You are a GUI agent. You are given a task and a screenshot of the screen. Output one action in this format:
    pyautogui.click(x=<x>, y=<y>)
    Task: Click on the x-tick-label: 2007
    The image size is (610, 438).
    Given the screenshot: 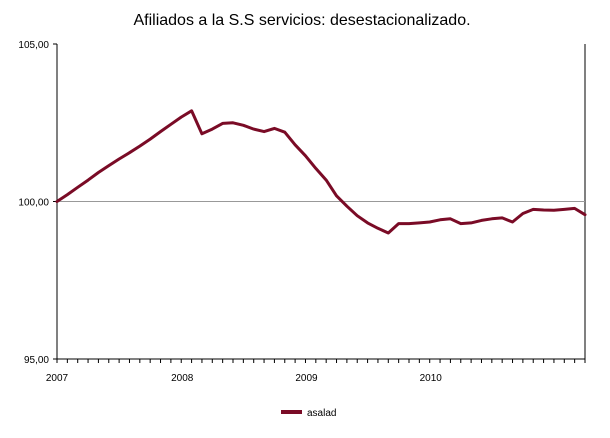 What is the action you would take?
    pyautogui.click(x=57, y=378)
    